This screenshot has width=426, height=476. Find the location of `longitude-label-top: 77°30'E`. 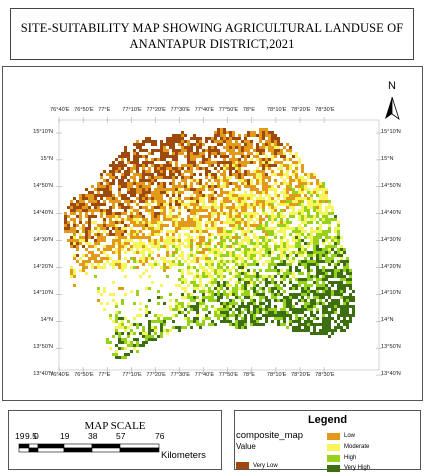

longitude-label-top: 77°30'E is located at coordinates (180, 110).